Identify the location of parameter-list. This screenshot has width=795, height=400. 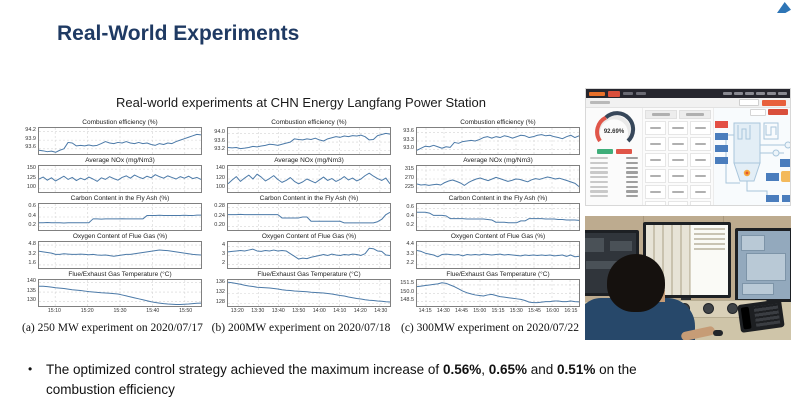
(614, 178).